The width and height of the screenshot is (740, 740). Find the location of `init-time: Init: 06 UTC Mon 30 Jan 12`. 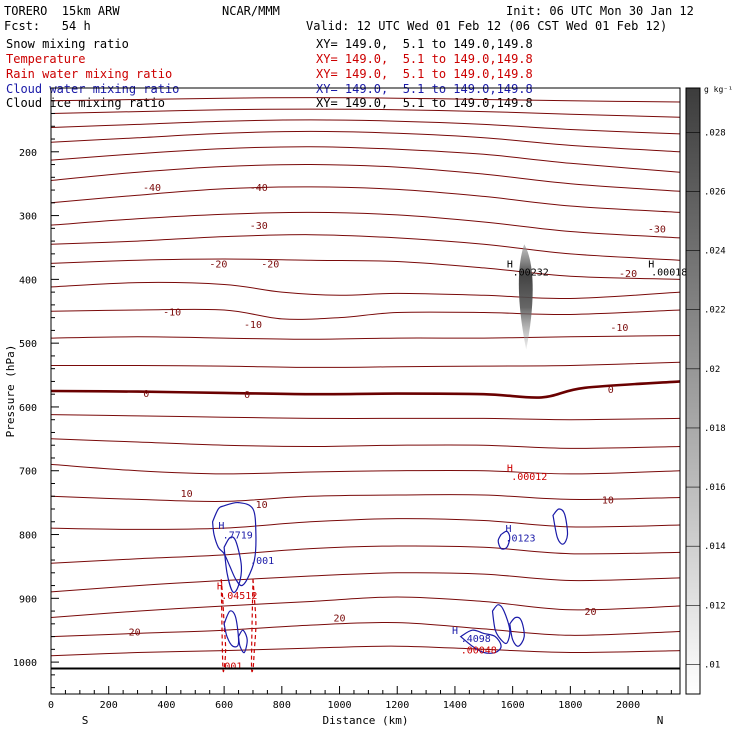

init-time: Init: 06 UTC Mon 30 Jan 12 is located at coordinates (600, 11).